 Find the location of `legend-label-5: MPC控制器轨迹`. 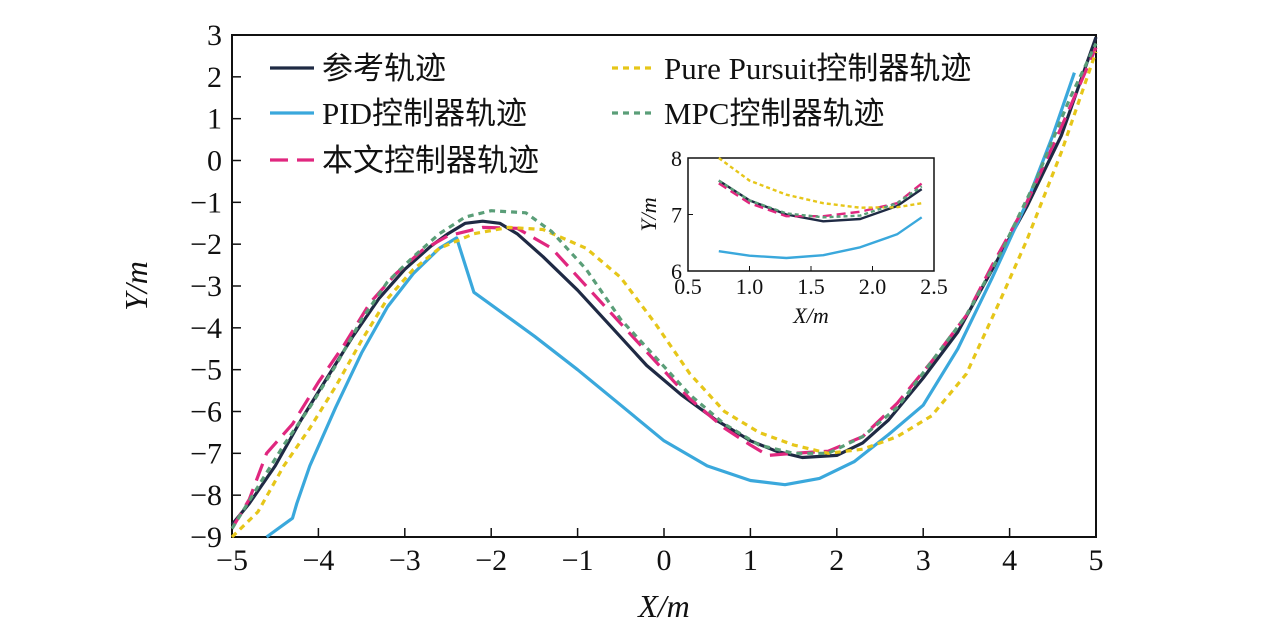

legend-label-5: MPC控制器轨迹 is located at coordinates (774, 113).